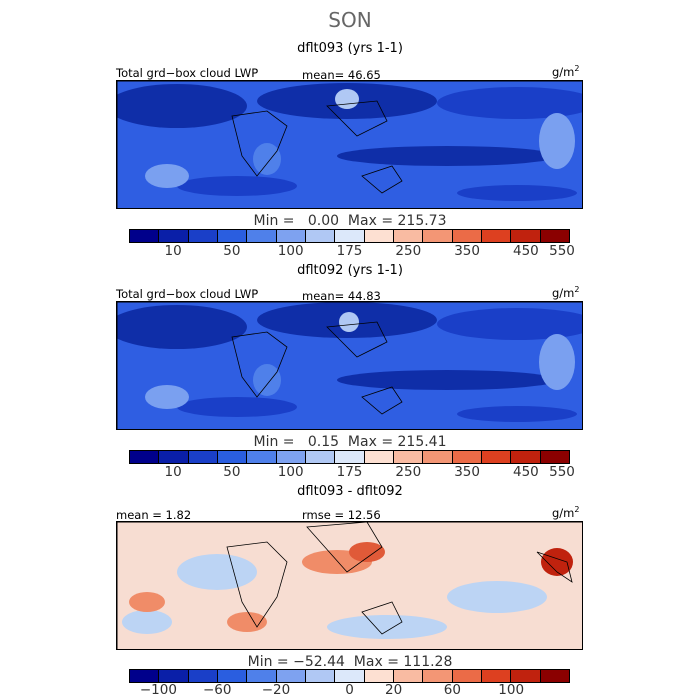  I want to click on panel3-colorbar, so click(349, 676).